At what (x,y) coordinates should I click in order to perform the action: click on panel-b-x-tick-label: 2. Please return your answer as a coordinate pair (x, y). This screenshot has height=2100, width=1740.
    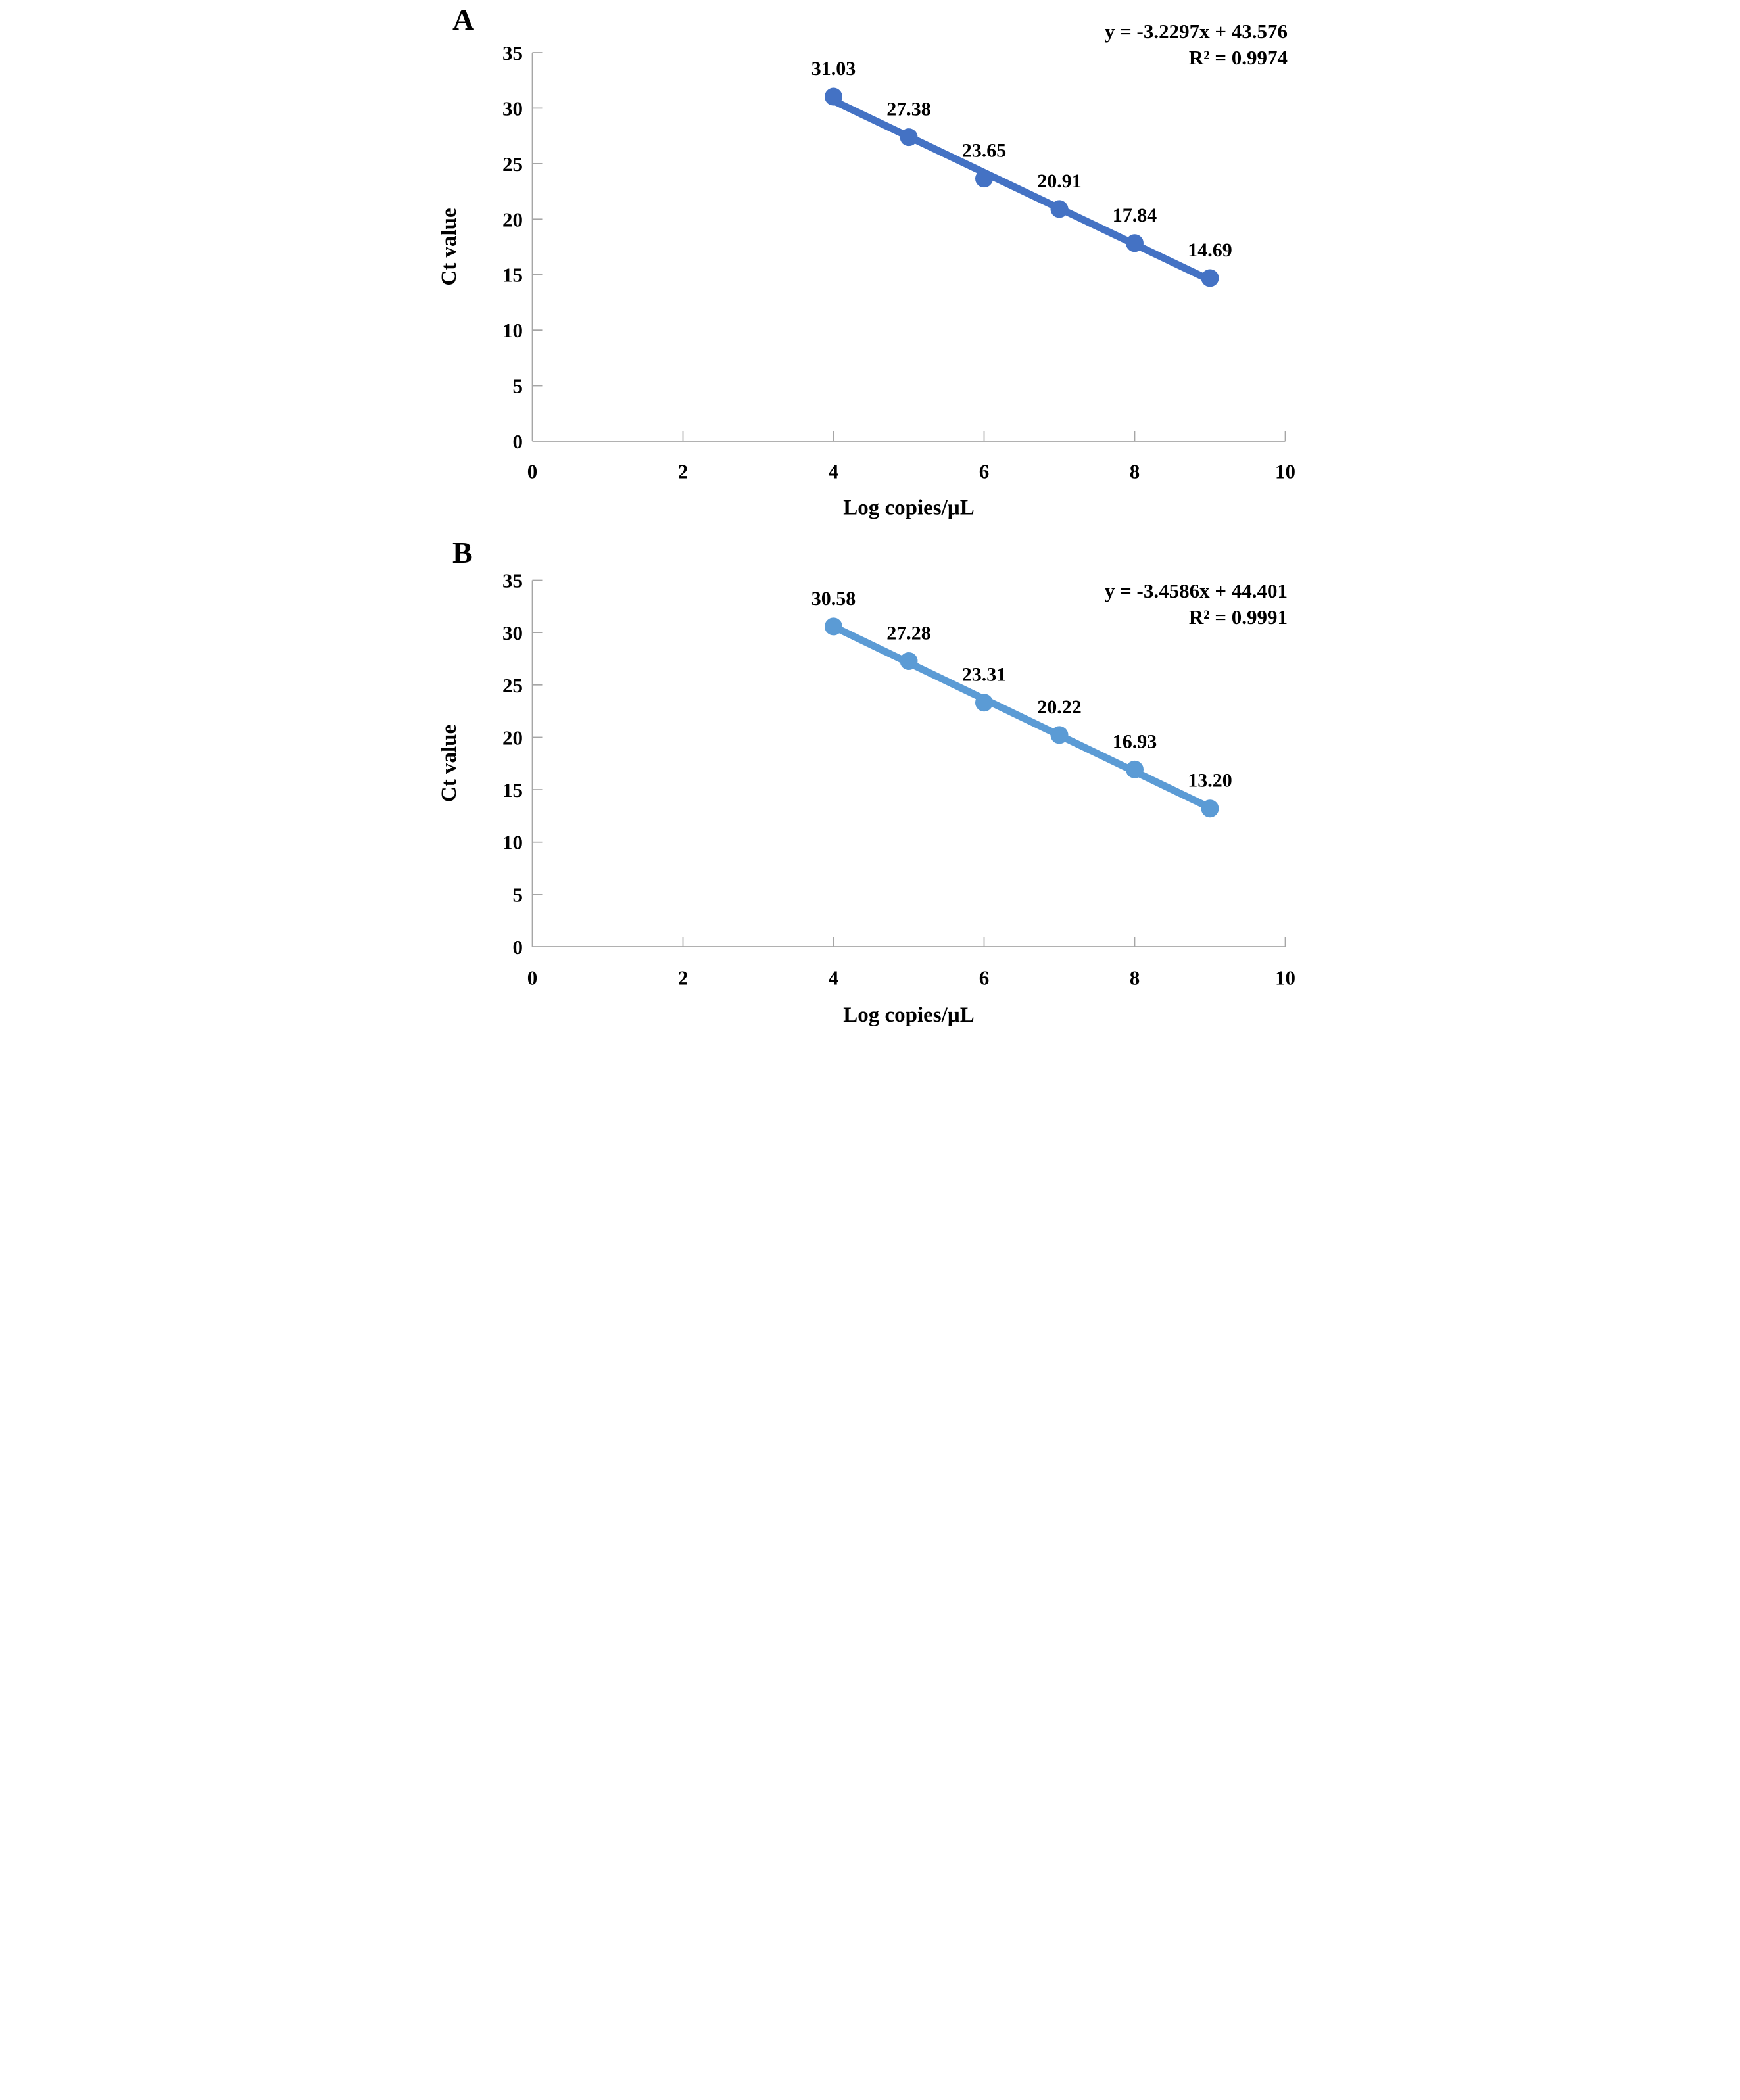
    Looking at the image, I should click on (683, 978).